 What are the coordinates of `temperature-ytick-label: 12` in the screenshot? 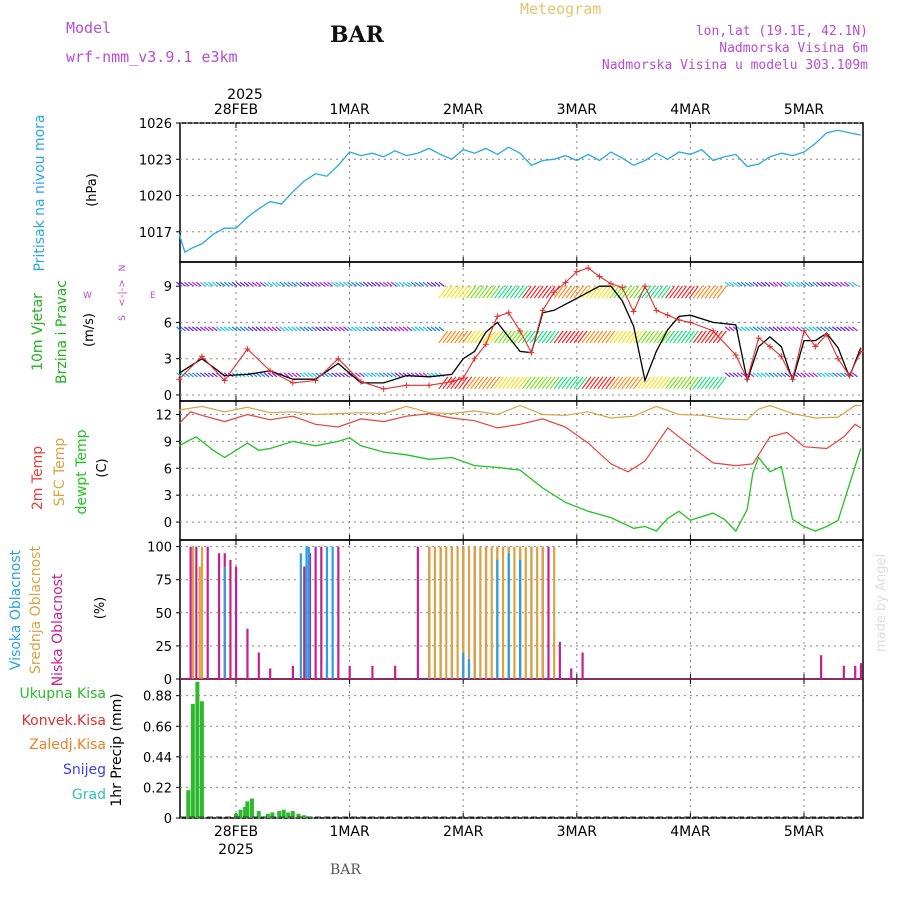 It's located at (163, 415).